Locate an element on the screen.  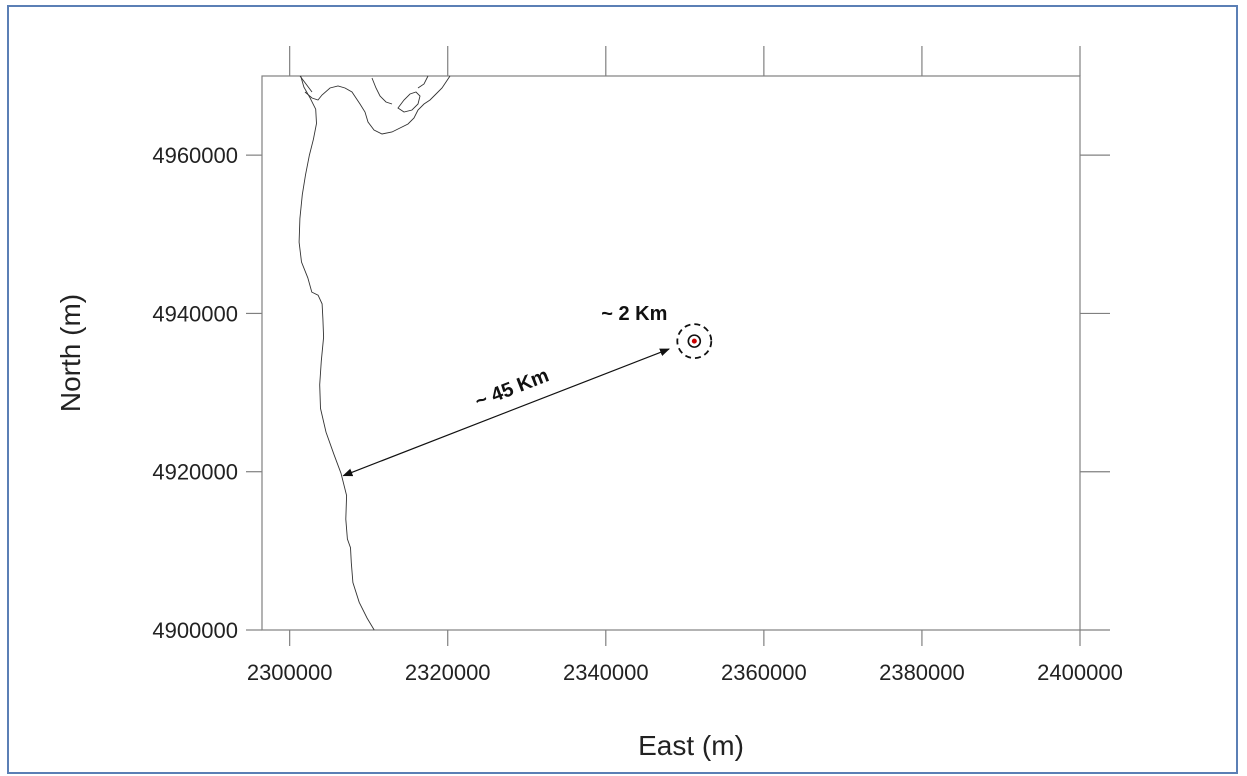
x-tick-label: 2360000 is located at coordinates (764, 672).